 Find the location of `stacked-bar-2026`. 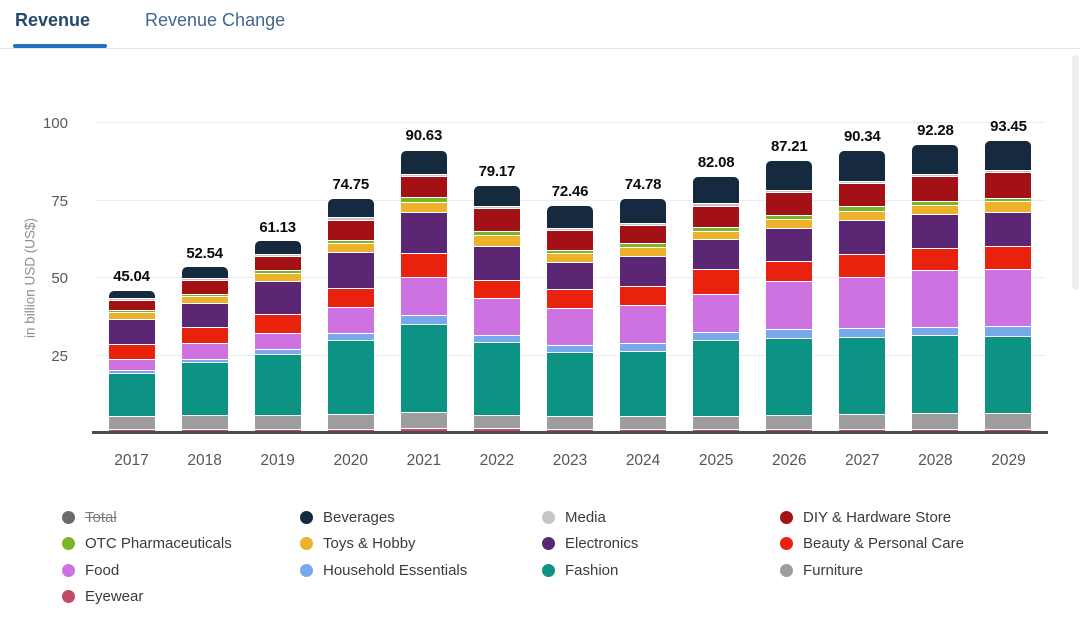

stacked-bar-2026 is located at coordinates (789, 295).